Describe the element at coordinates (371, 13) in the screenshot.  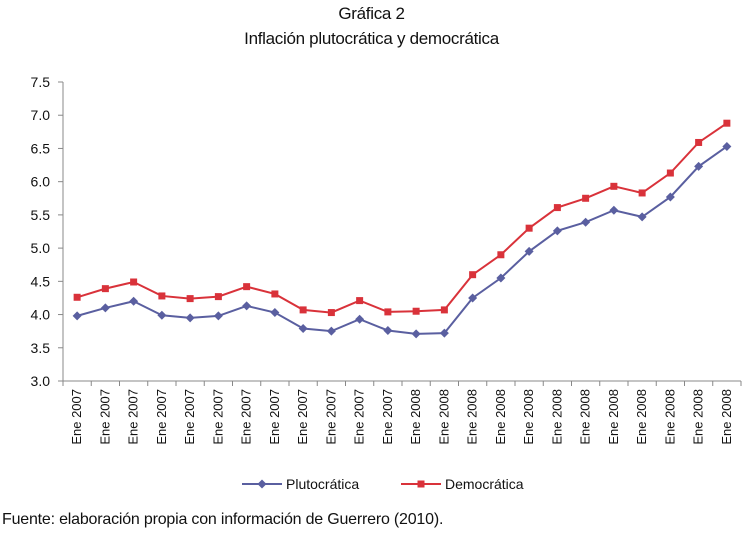
I see `chart-title: Gráfica 2` at that location.